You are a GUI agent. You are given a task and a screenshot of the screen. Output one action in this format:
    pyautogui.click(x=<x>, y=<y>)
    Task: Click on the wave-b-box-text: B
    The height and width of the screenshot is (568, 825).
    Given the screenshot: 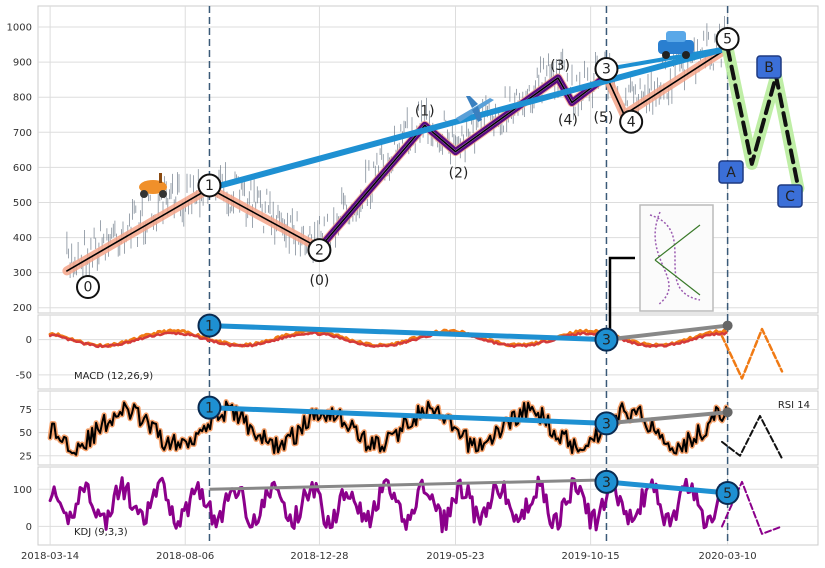 What is the action you would take?
    pyautogui.click(x=769, y=68)
    